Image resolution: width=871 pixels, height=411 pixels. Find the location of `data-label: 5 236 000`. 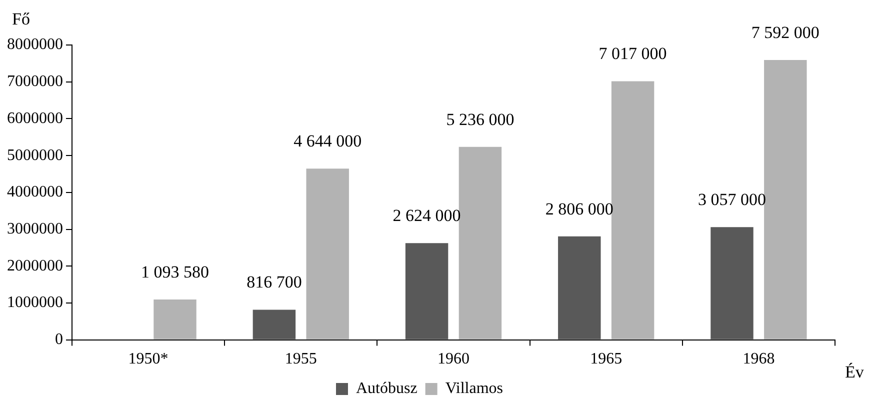

data-label: 5 236 000 is located at coordinates (480, 119).